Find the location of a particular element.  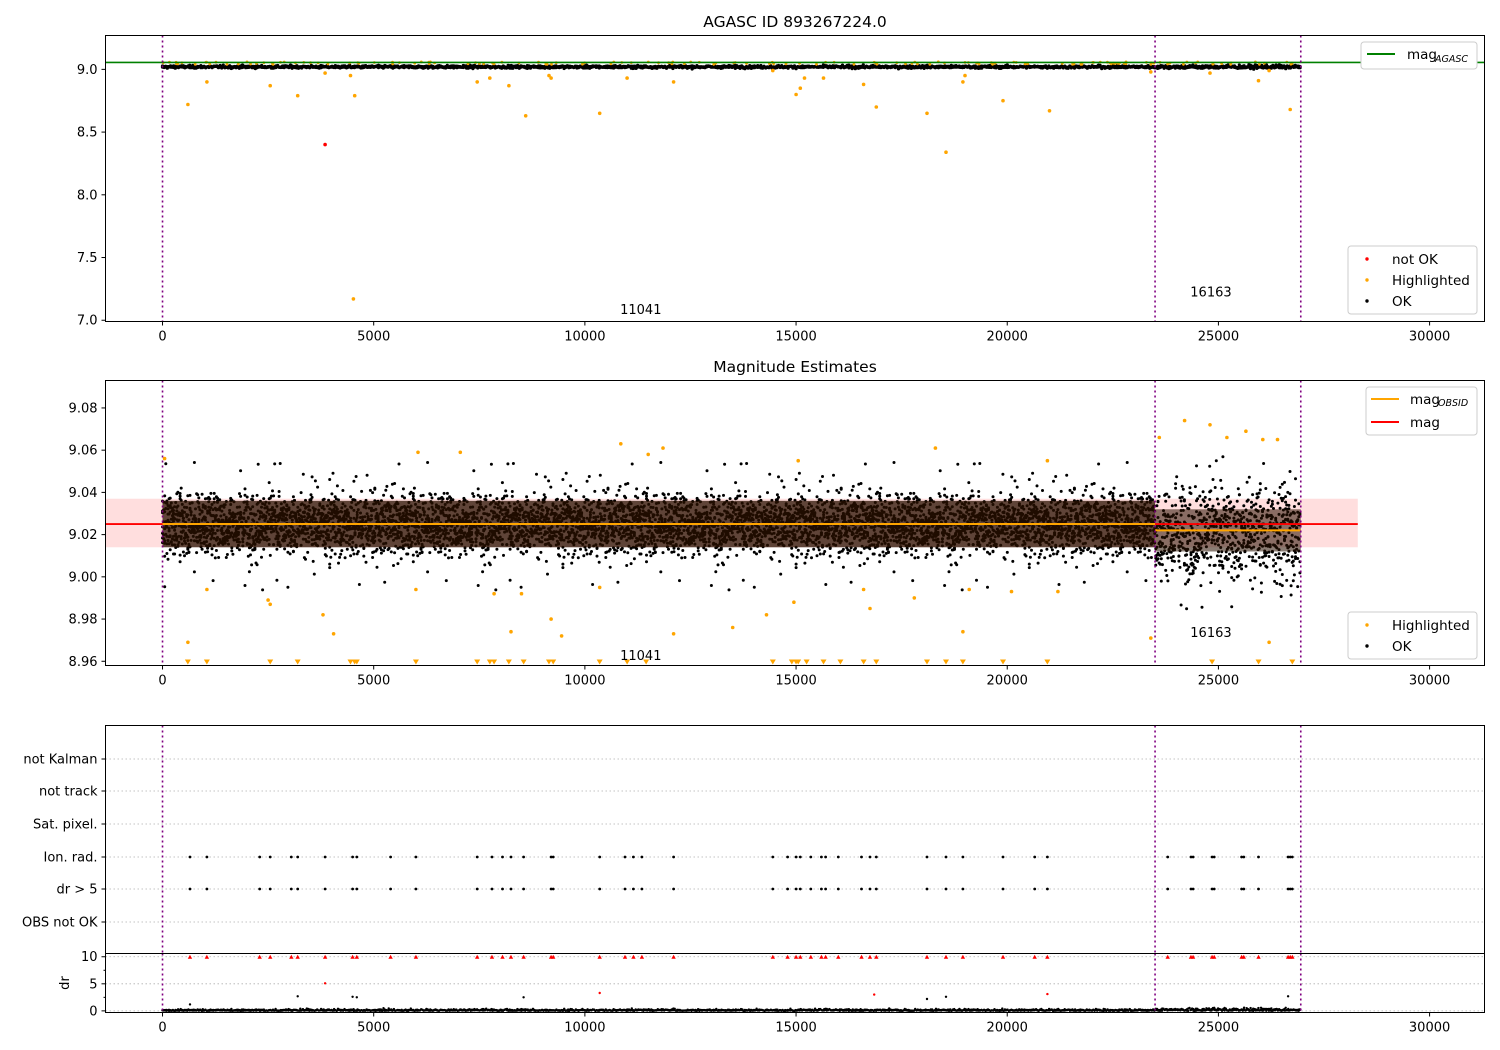

obsid-label: 16163 is located at coordinates (1210, 293).